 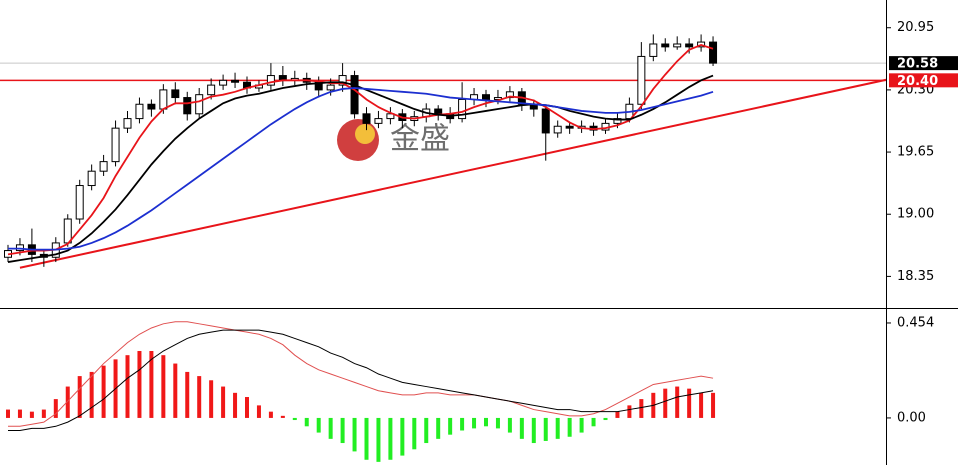 What do you see at coordinates (917, 64) in the screenshot?
I see `price-tag-label: 20.58` at bounding box center [917, 64].